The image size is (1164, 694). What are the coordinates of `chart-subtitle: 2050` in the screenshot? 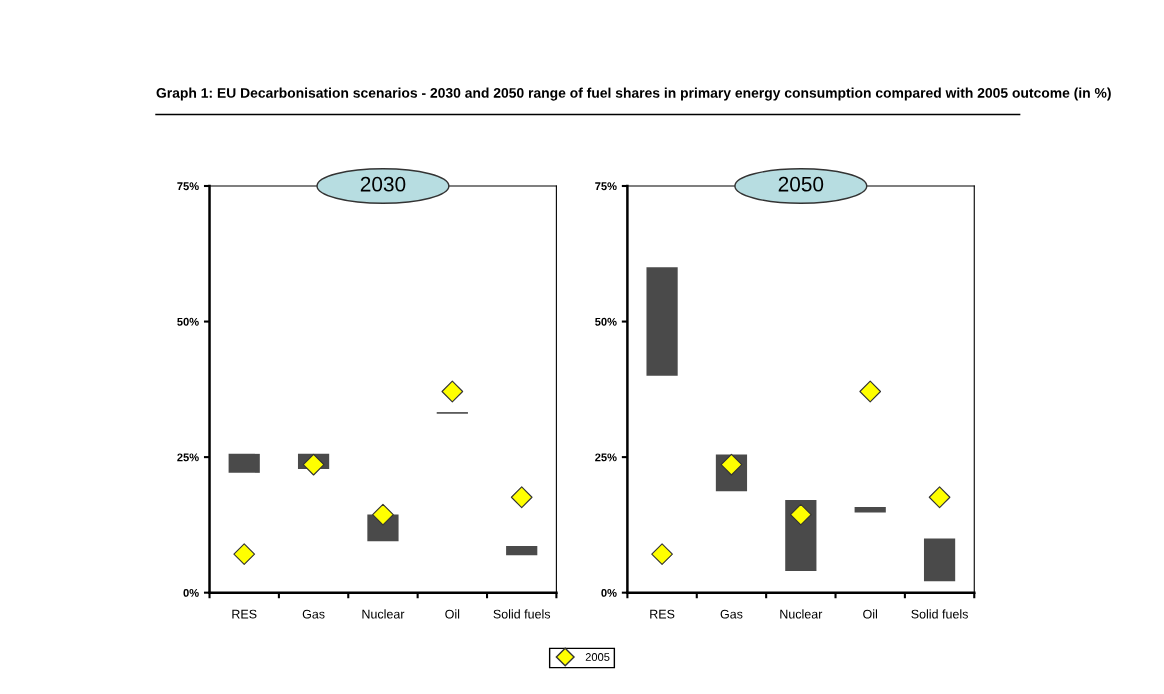 It's located at (801, 184).